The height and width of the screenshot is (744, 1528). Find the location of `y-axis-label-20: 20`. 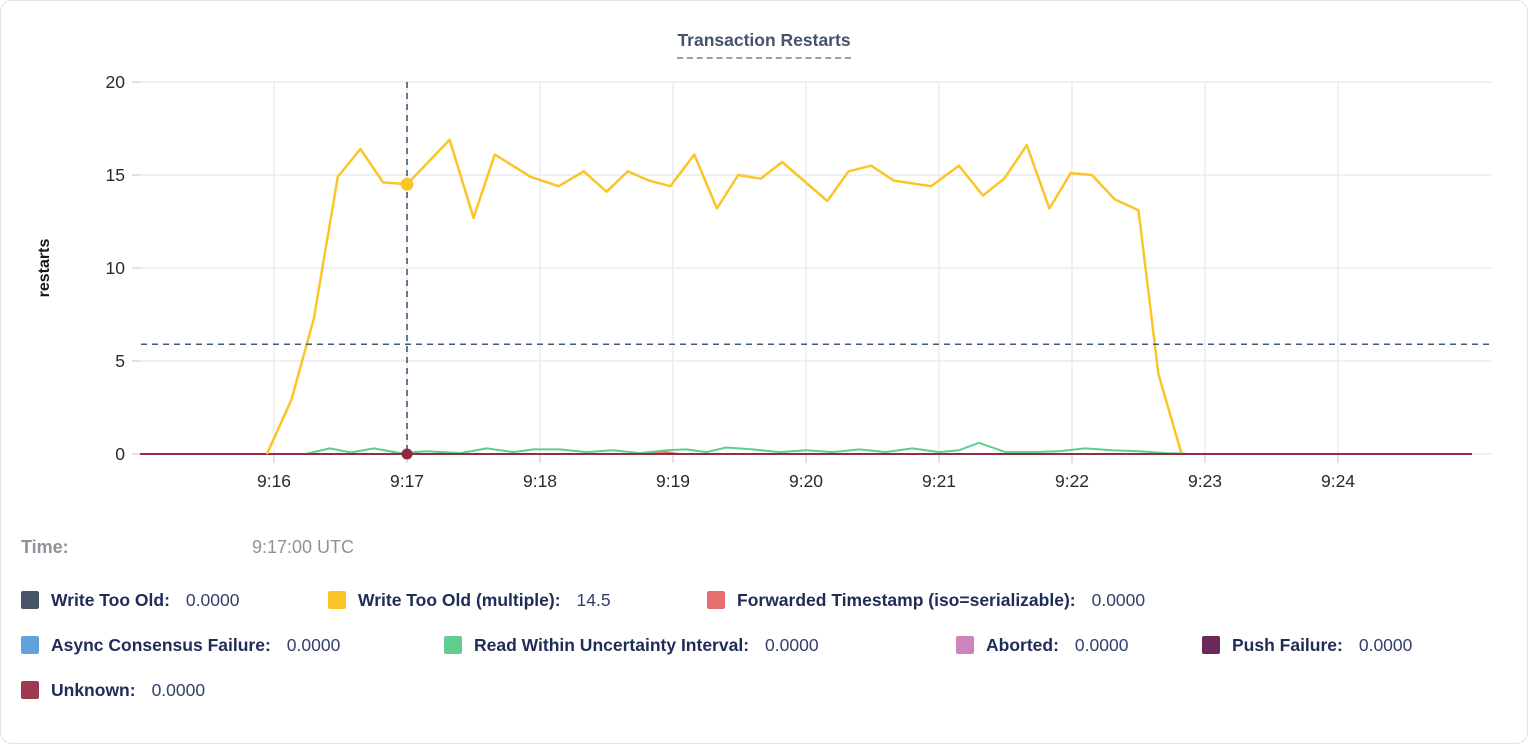

y-axis-label-20: 20 is located at coordinates (116, 82).